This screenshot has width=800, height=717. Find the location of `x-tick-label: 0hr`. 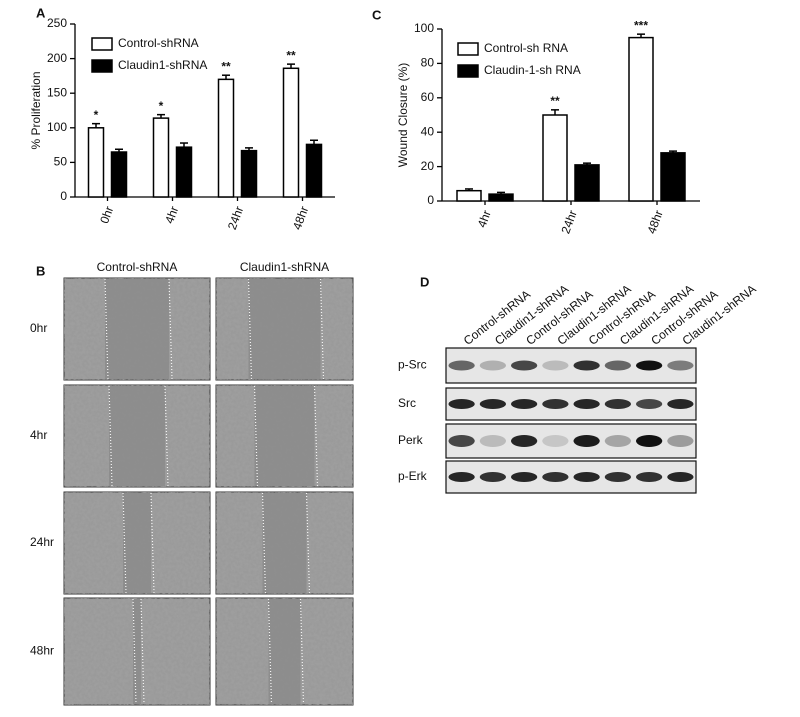

x-tick-label: 0hr is located at coordinates (106, 214).